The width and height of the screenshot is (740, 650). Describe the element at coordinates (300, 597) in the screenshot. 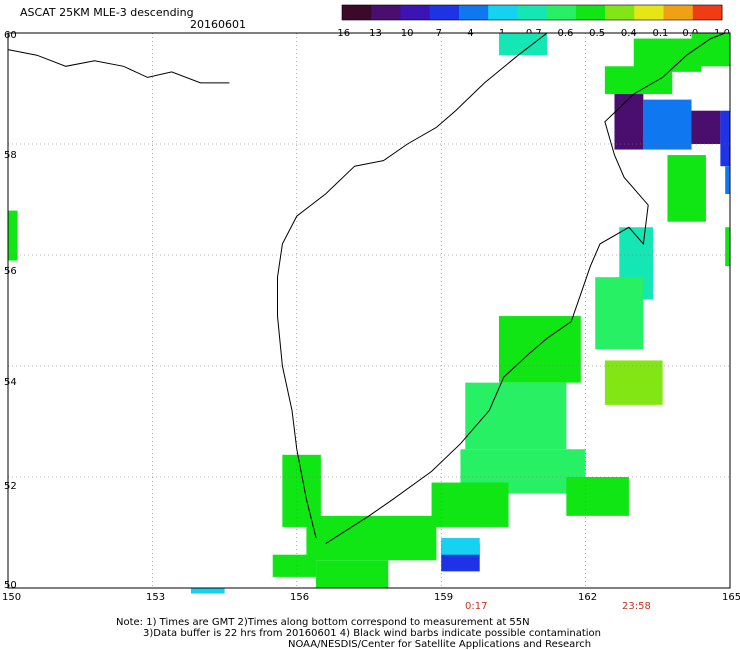

I see `x-tick-label: 156` at that location.